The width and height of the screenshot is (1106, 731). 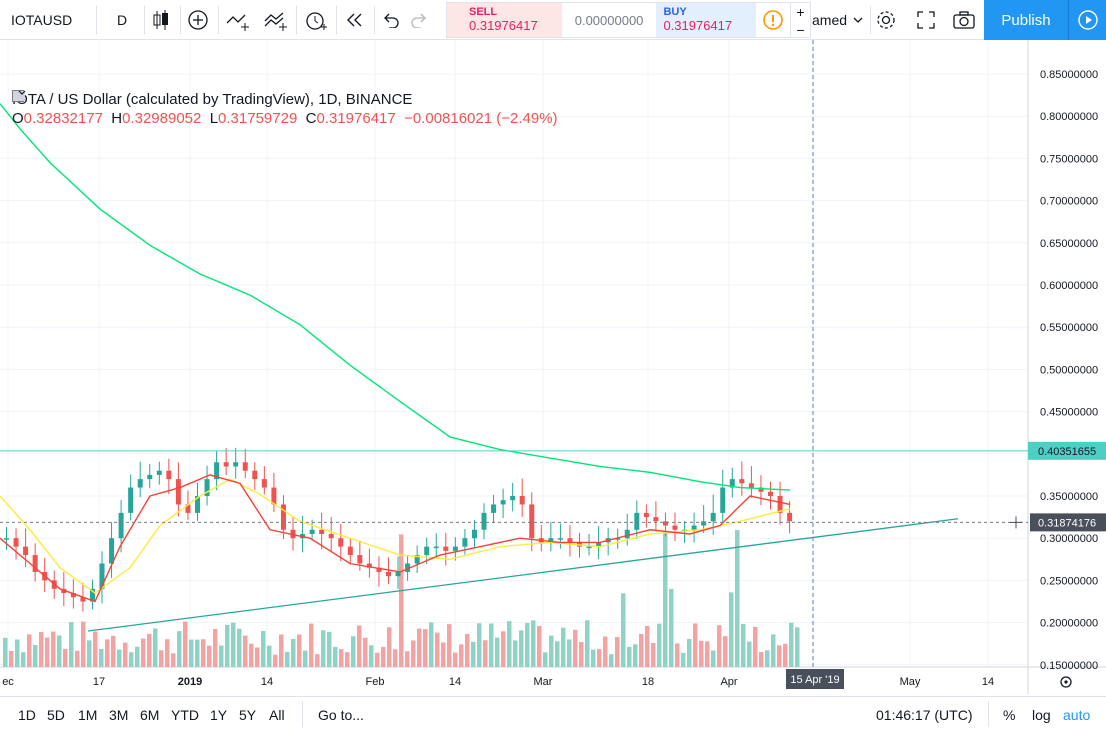 What do you see at coordinates (8, 682) in the screenshot?
I see `time-axis-label: ec` at bounding box center [8, 682].